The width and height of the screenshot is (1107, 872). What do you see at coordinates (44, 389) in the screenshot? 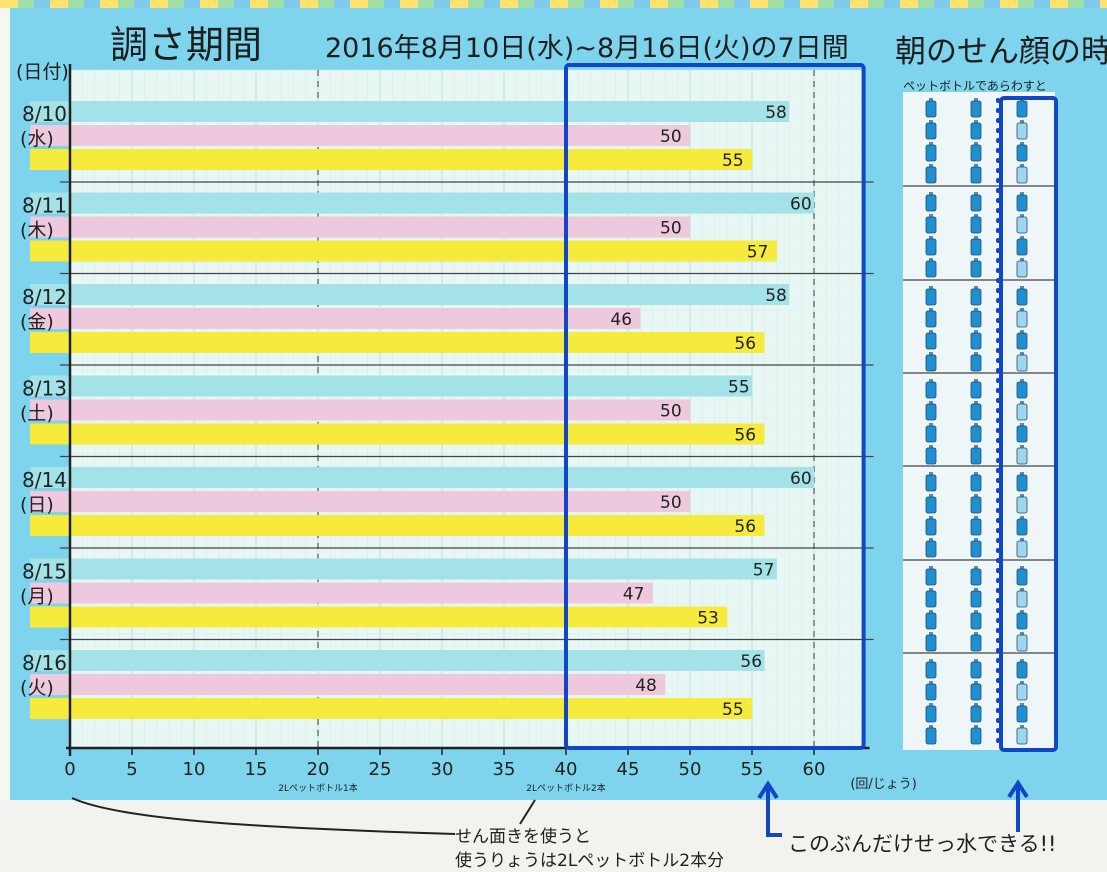
I see `date-label: 8/13` at bounding box center [44, 389].